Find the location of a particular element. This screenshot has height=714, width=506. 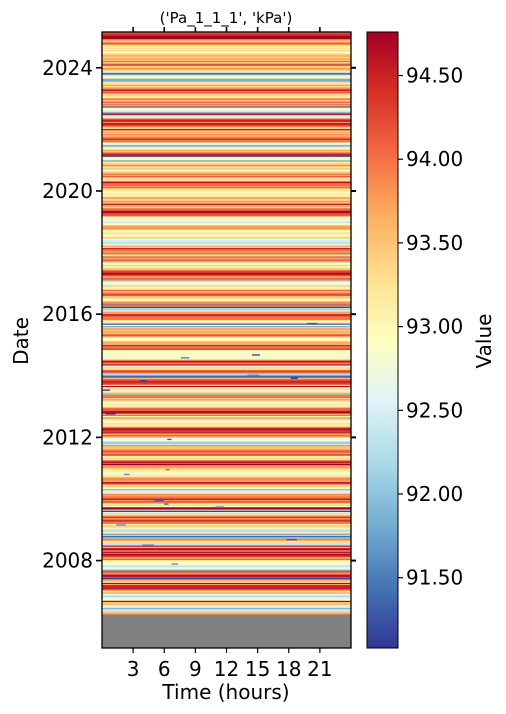

x-tick-label: 18 is located at coordinates (288, 669).